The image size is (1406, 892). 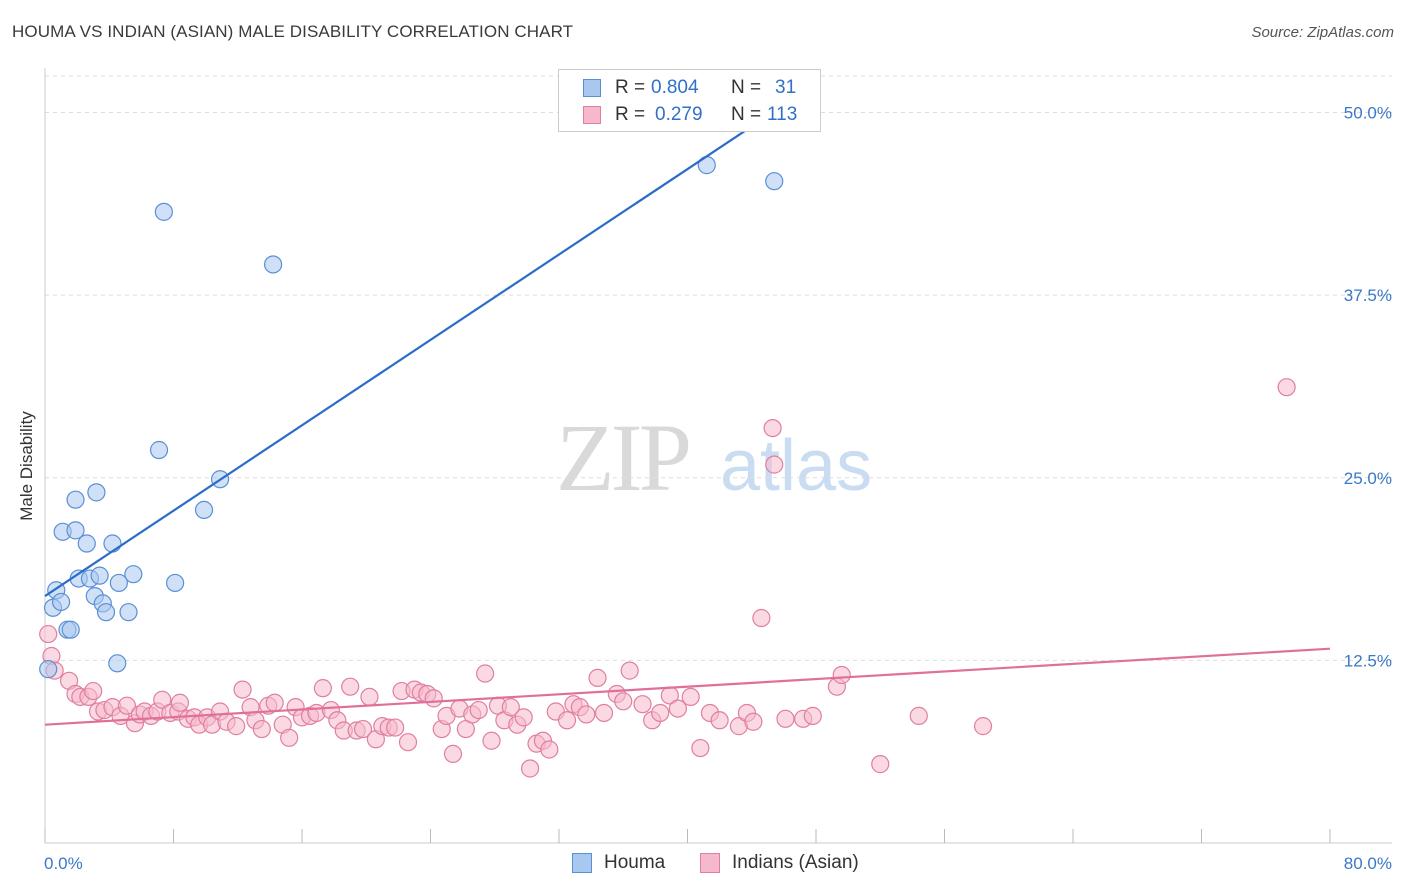 I want to click on y-tick-label: 25.0%, so click(x=1368, y=478).